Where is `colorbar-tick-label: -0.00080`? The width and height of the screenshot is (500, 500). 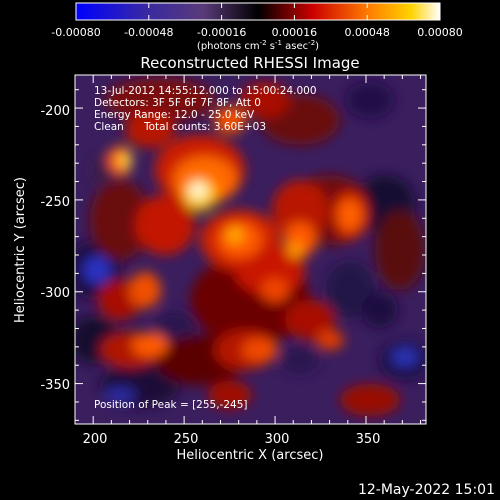 colorbar-tick-label: -0.00080 is located at coordinates (75, 32).